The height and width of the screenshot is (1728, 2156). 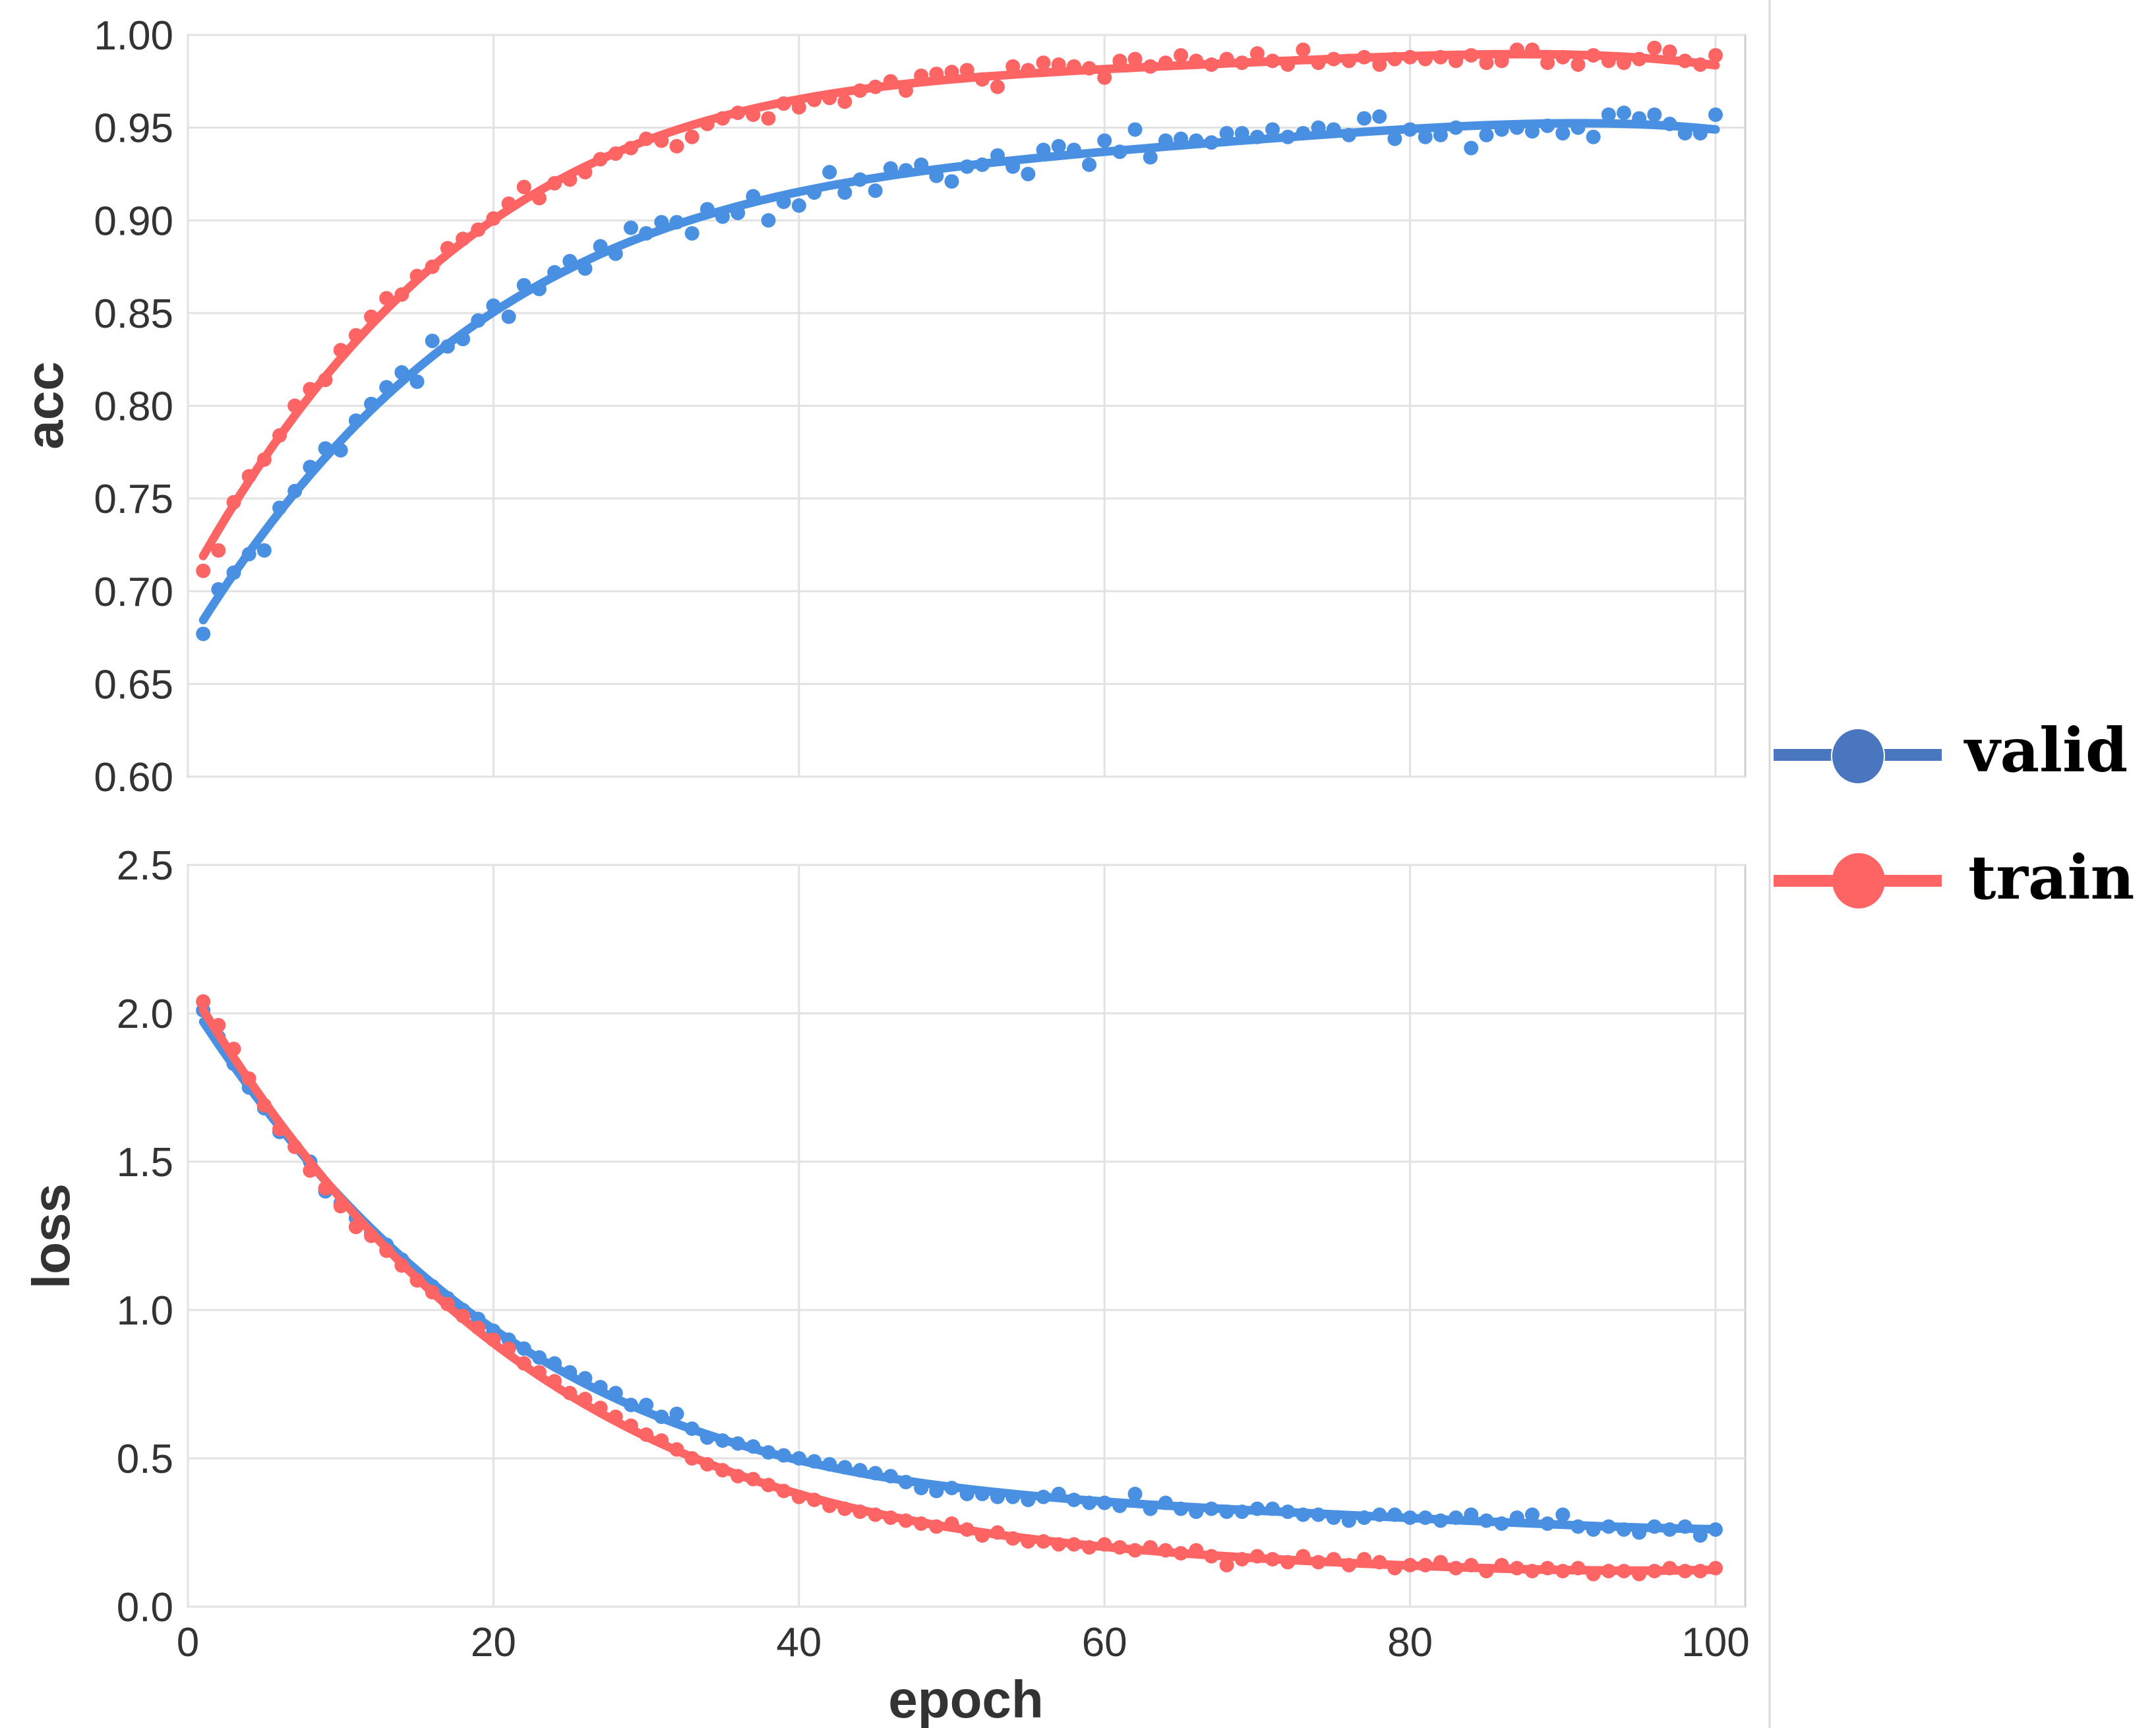 What do you see at coordinates (133, 129) in the screenshot?
I see `y-tick-label: 0.95` at bounding box center [133, 129].